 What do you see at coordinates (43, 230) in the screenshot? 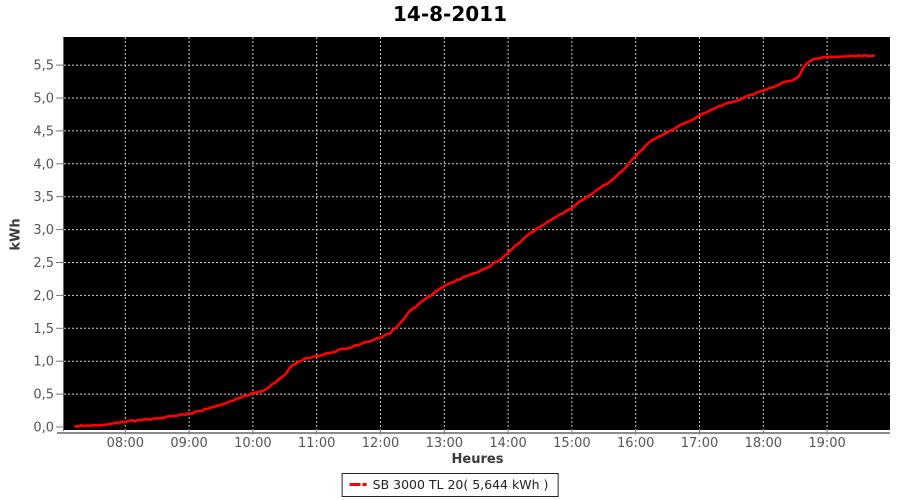
I see `y-tick-label: 3,0` at bounding box center [43, 230].